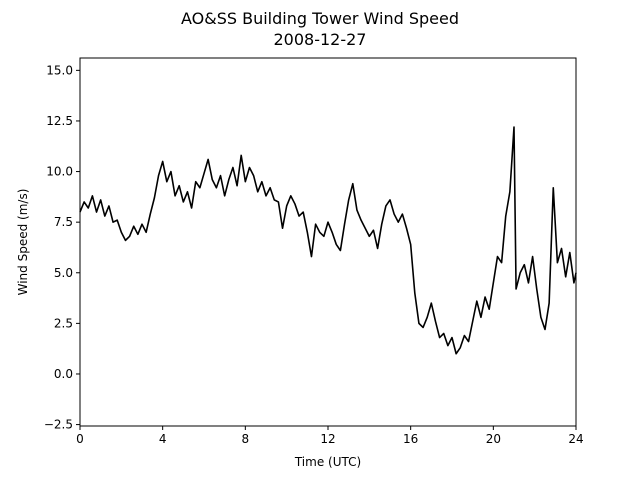 The height and width of the screenshot is (484, 640). I want to click on chart-title: AO&SS Building Tower Wind Speed, so click(320, 18).